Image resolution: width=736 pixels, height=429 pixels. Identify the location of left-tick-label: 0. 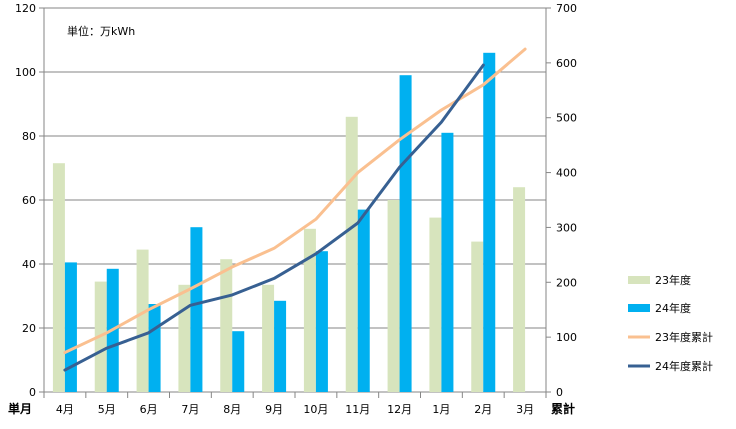
(32, 392).